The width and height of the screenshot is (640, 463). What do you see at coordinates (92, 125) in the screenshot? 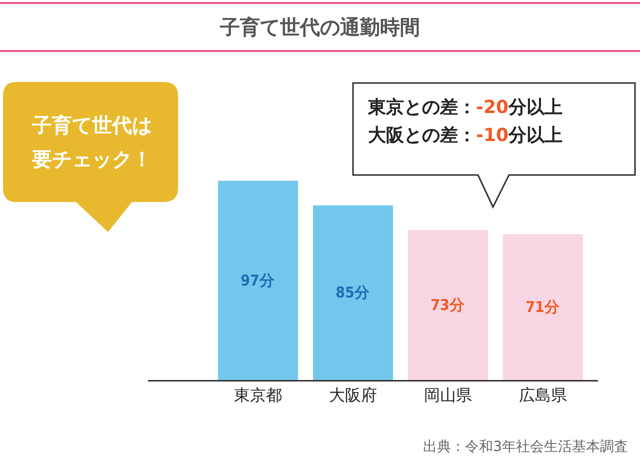
I see `text: 子育て世代は` at bounding box center [92, 125].